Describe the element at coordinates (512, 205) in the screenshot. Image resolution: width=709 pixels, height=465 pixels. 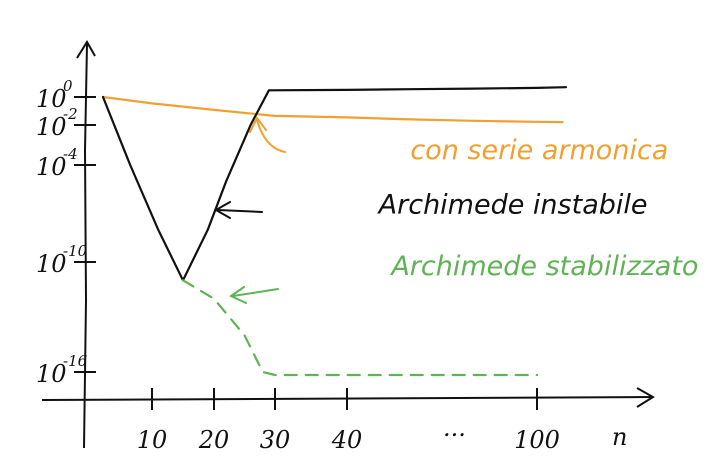
I see `series-label: Archimede instabile` at that location.